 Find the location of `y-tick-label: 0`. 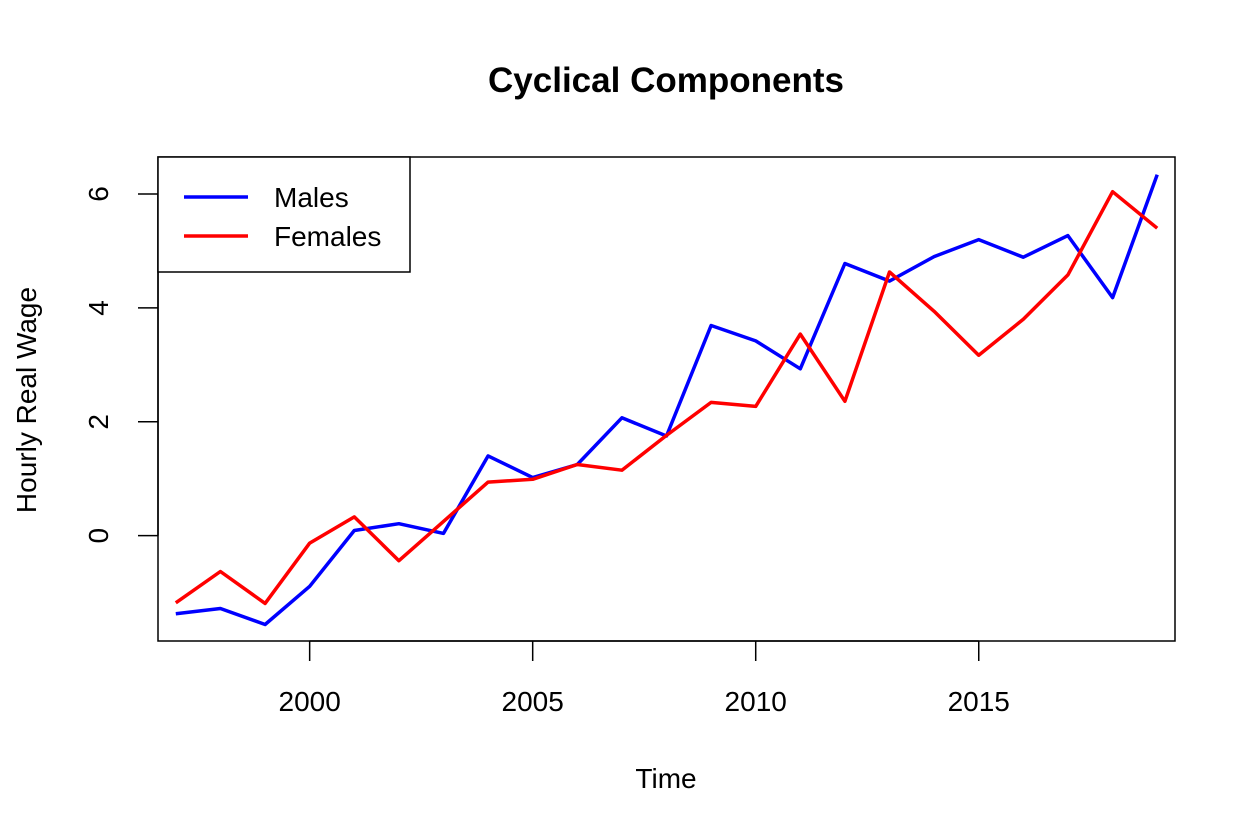

y-tick-label: 0 is located at coordinates (98, 536).